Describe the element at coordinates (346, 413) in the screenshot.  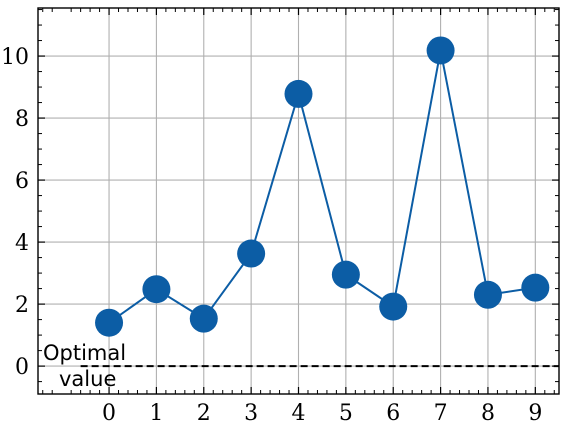
I see `x-tick-label-5: 5` at that location.